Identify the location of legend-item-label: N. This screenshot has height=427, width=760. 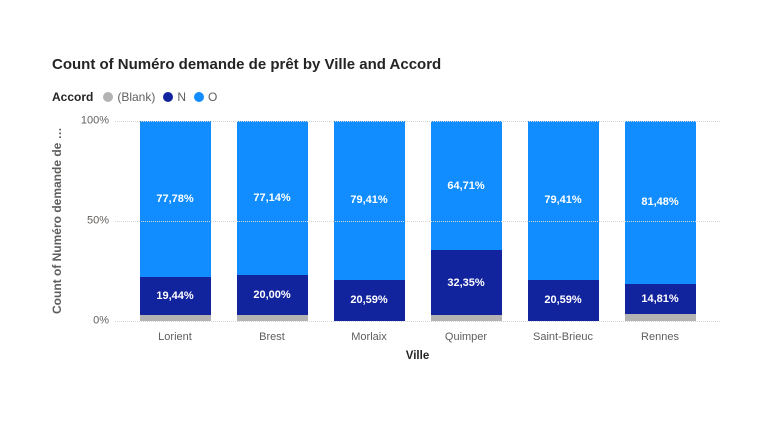
(182, 97).